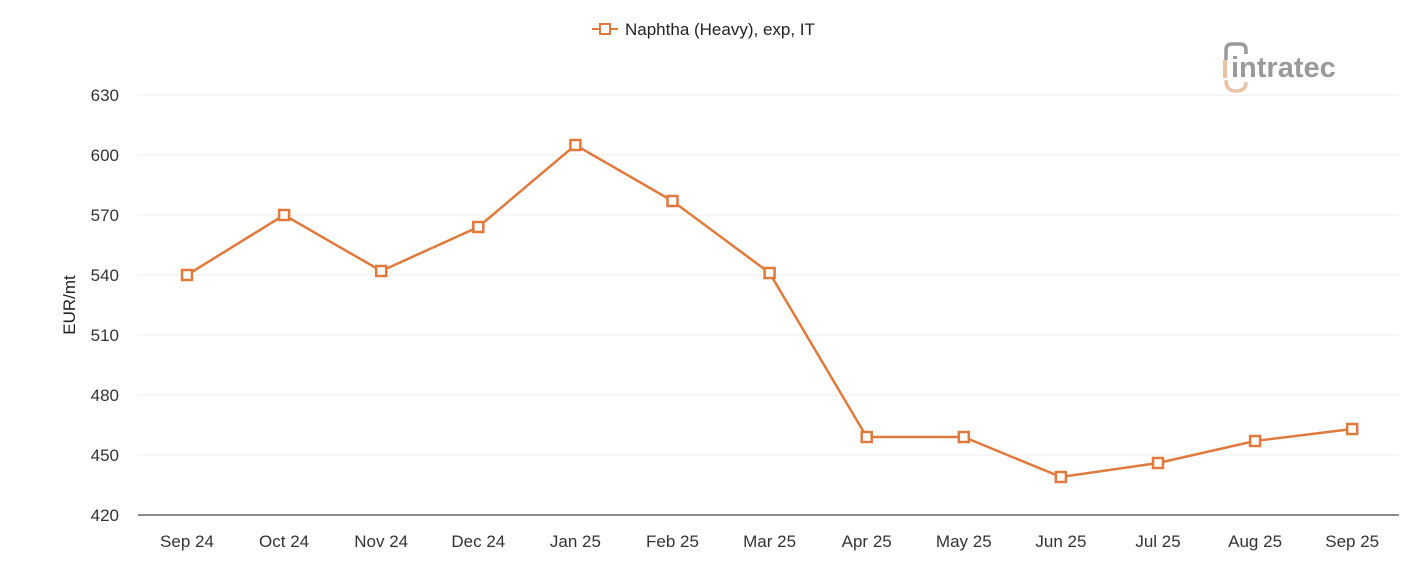 This screenshot has height=561, width=1401. I want to click on x-tick-label: Mar 25, so click(769, 541).